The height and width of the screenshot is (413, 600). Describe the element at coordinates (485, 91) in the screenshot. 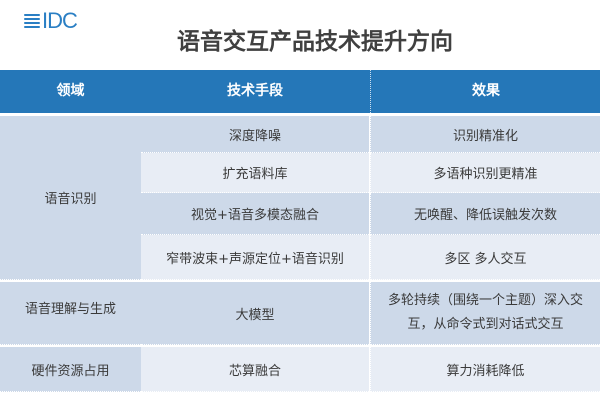

I see `header-effect: 效果` at that location.